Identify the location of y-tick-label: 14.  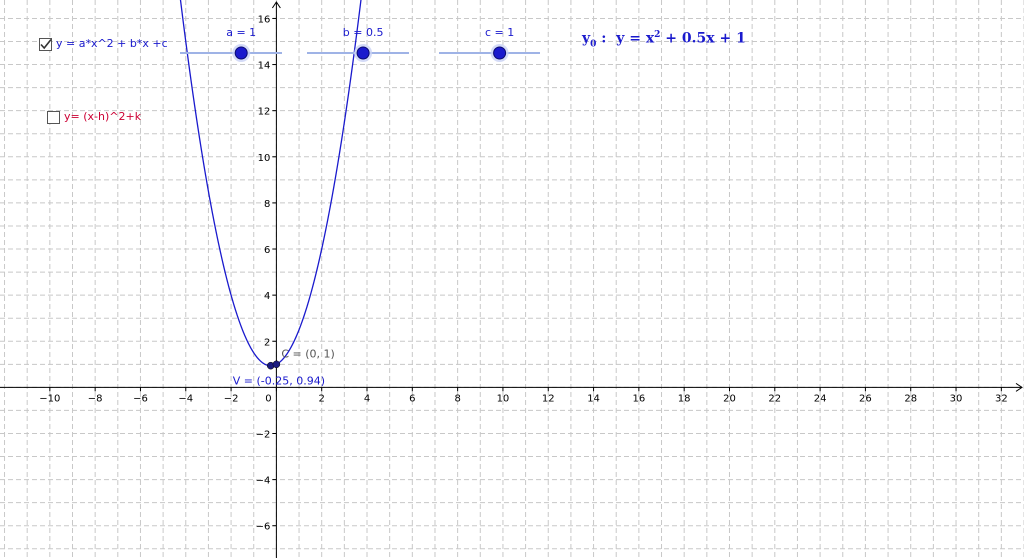
(264, 66).